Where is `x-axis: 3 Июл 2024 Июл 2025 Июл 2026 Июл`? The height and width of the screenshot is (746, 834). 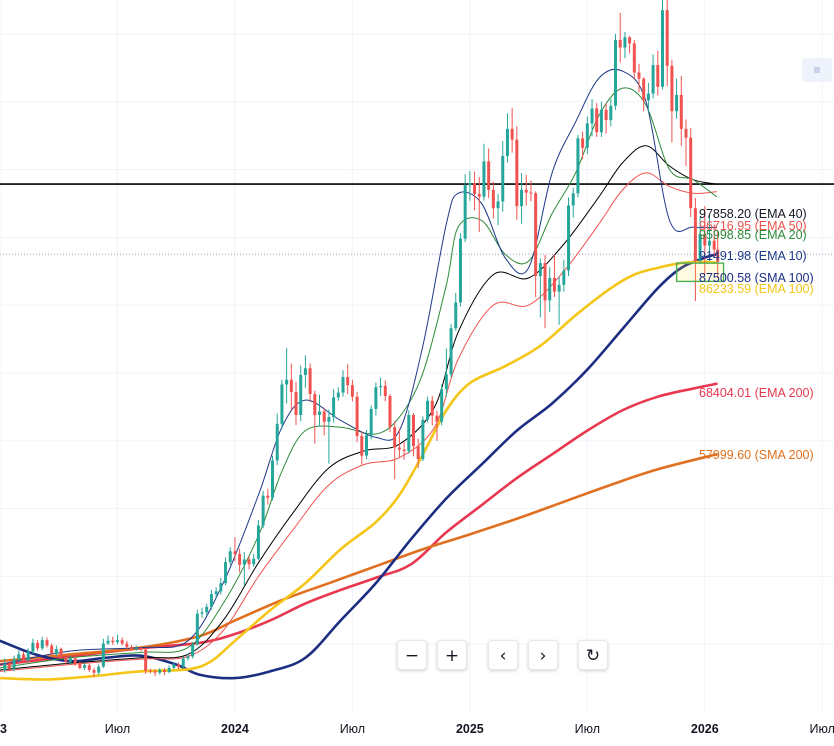 x-axis: 3 Июл 2024 Июл 2025 Июл 2026 Июл is located at coordinates (417, 729).